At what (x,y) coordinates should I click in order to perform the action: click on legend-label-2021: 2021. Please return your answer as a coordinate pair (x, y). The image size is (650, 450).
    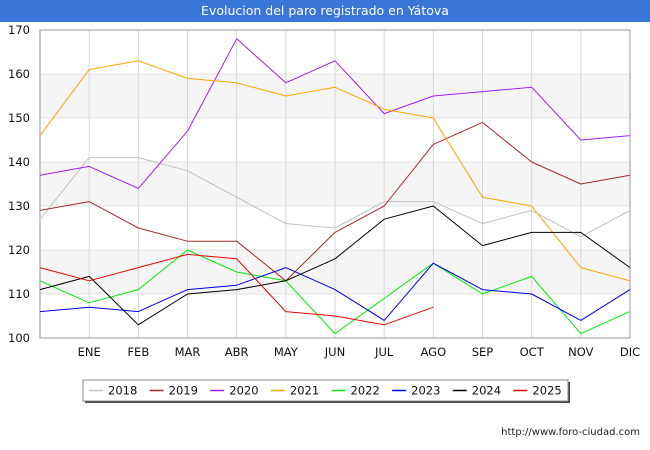
    Looking at the image, I should click on (304, 391).